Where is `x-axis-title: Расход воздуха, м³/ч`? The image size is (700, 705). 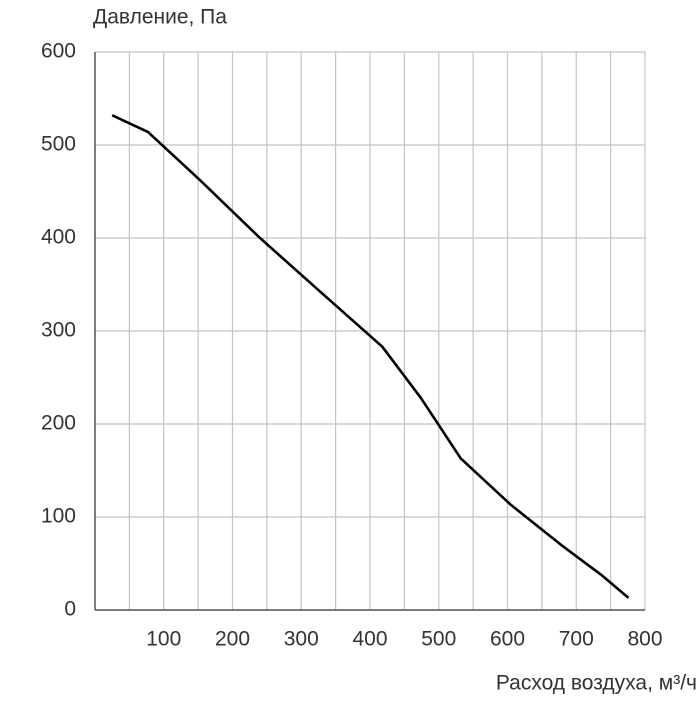 x-axis-title: Расход воздуха, м³/ч is located at coordinates (596, 683).